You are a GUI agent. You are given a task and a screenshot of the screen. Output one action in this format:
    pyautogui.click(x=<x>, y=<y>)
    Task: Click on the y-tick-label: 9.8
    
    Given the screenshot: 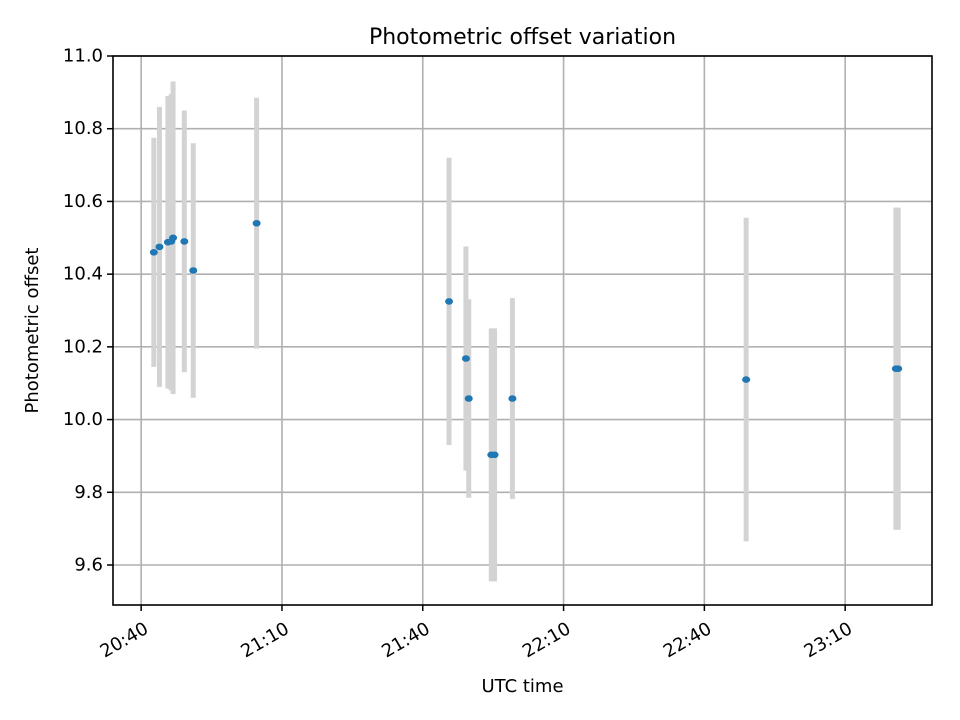 What is the action you would take?
    pyautogui.click(x=88, y=492)
    